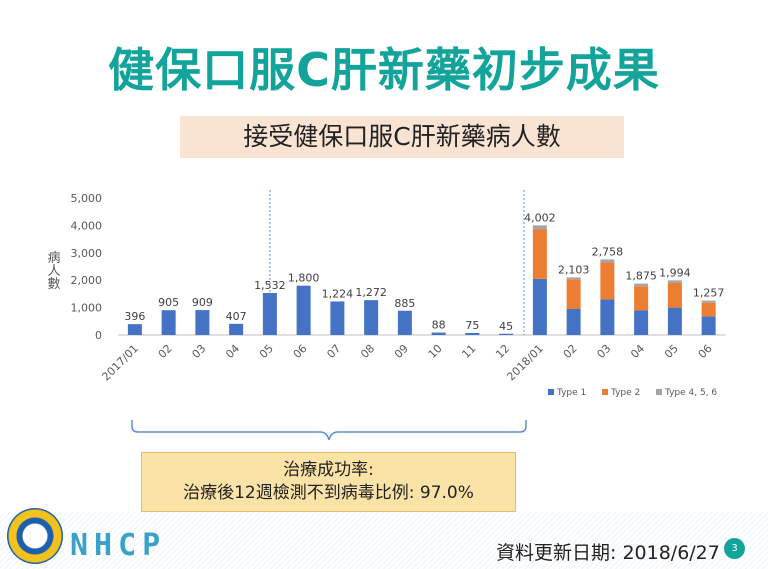 Image resolution: width=768 pixels, height=569 pixels. Describe the element at coordinates (571, 393) in the screenshot. I see `legend-label: Type 1` at that location.